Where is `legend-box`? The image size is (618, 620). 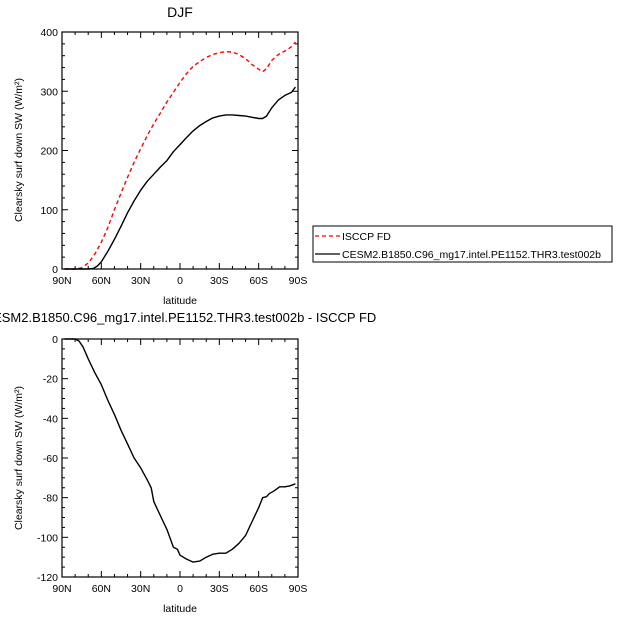 legend-box is located at coordinates (462, 244).